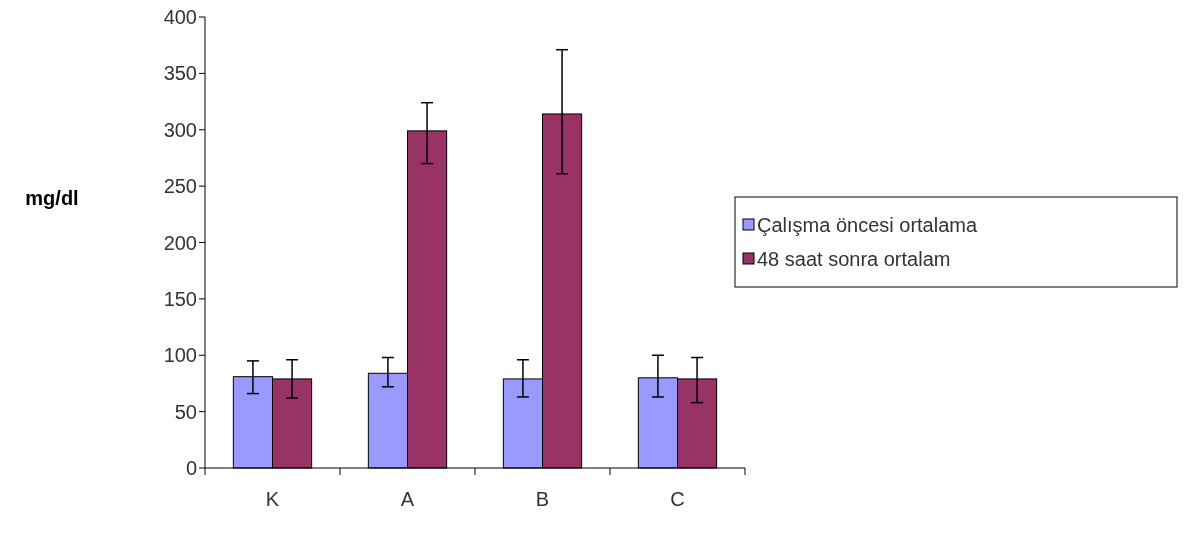 The height and width of the screenshot is (535, 1185). Describe the element at coordinates (867, 225) in the screenshot. I see `legend-label: Çalışma öncesi ortalama` at that location.